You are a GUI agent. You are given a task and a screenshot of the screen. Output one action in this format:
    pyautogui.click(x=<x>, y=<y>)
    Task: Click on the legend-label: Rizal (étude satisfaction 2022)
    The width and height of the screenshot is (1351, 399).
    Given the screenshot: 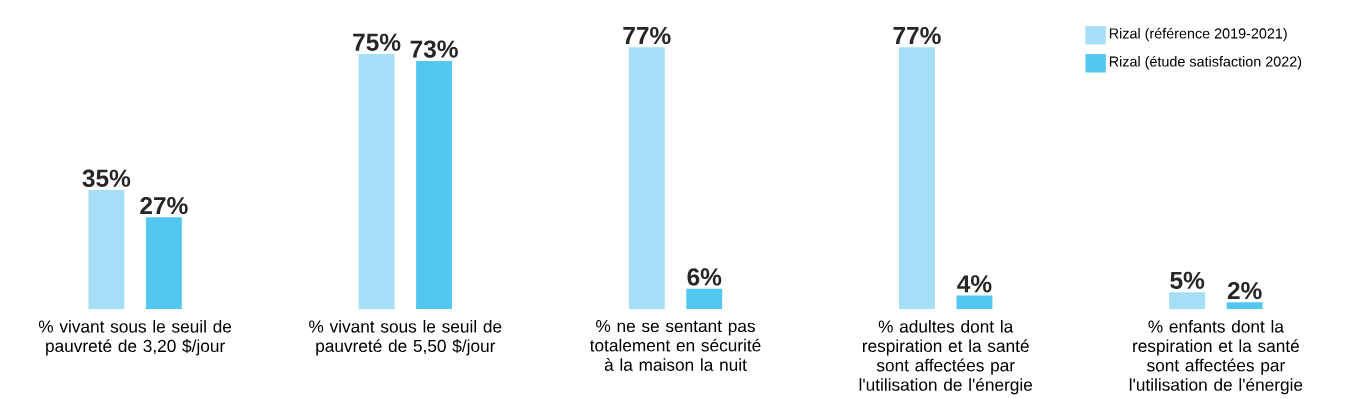 What is the action you would take?
    pyautogui.click(x=1205, y=62)
    